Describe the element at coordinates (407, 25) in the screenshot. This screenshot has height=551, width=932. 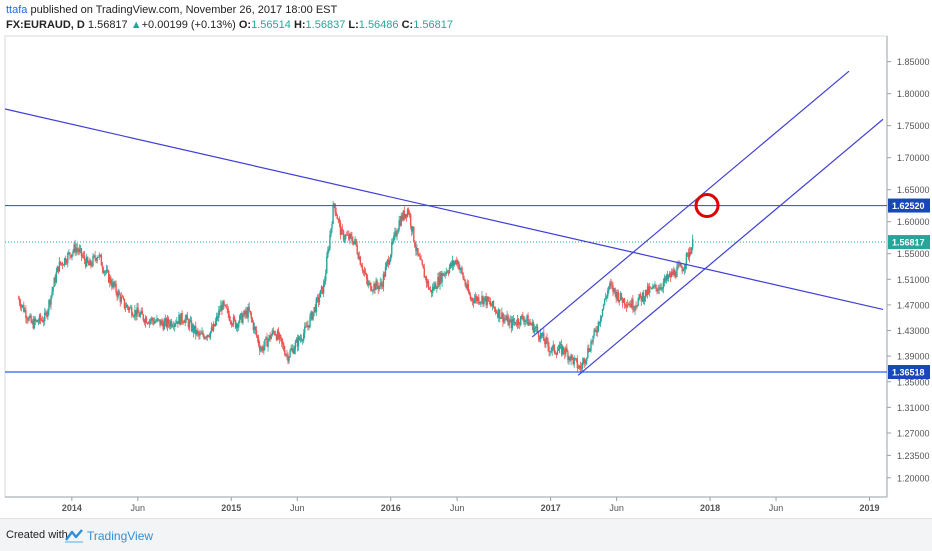
I see `close-label: C:` at that location.